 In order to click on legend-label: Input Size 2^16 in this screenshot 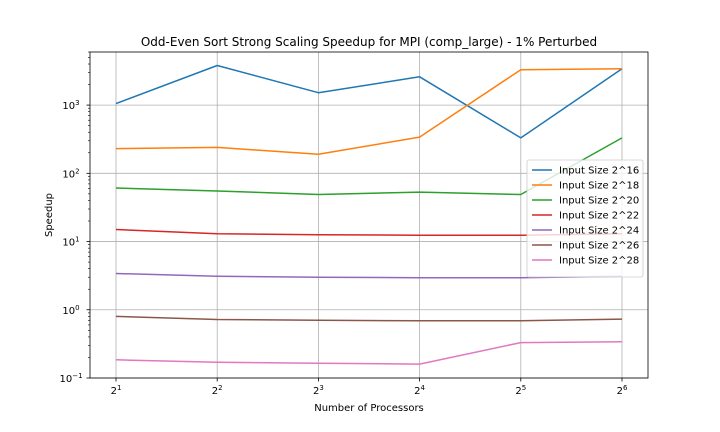, I will do `click(599, 171)`.